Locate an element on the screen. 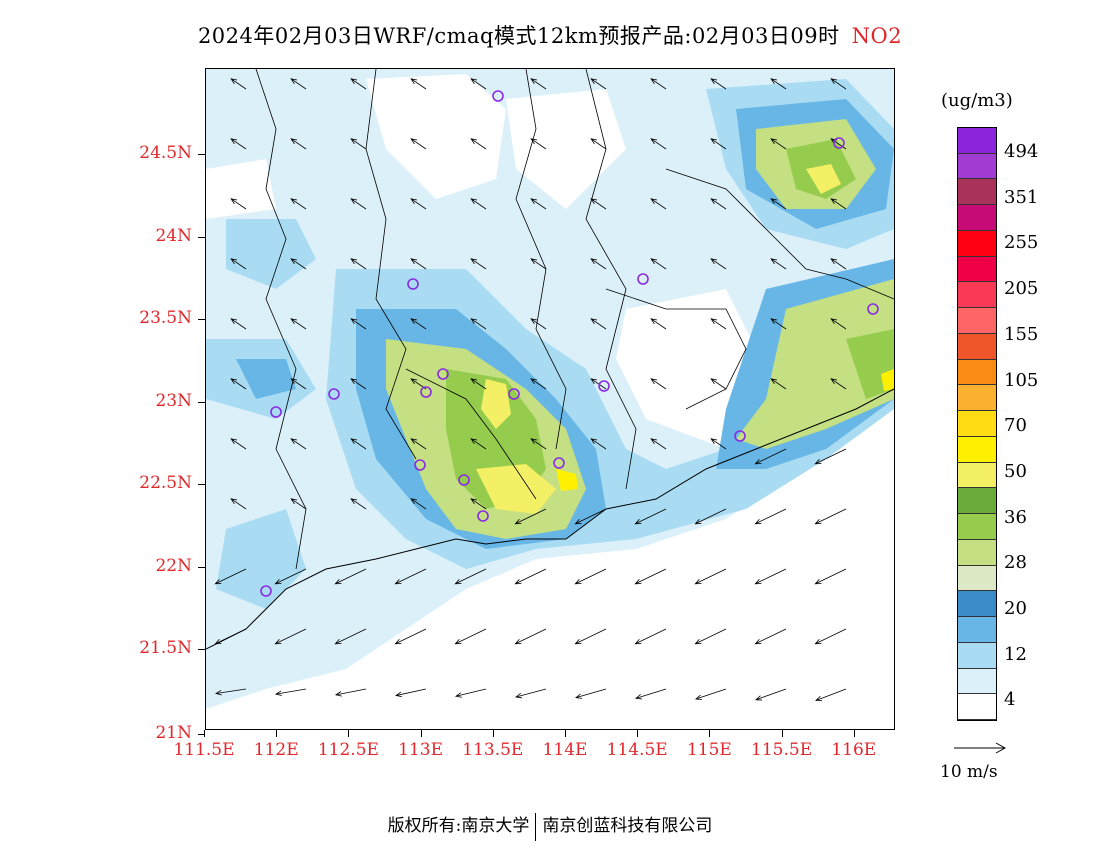 The height and width of the screenshot is (850, 1100). longitude-label: 115E is located at coordinates (709, 750).